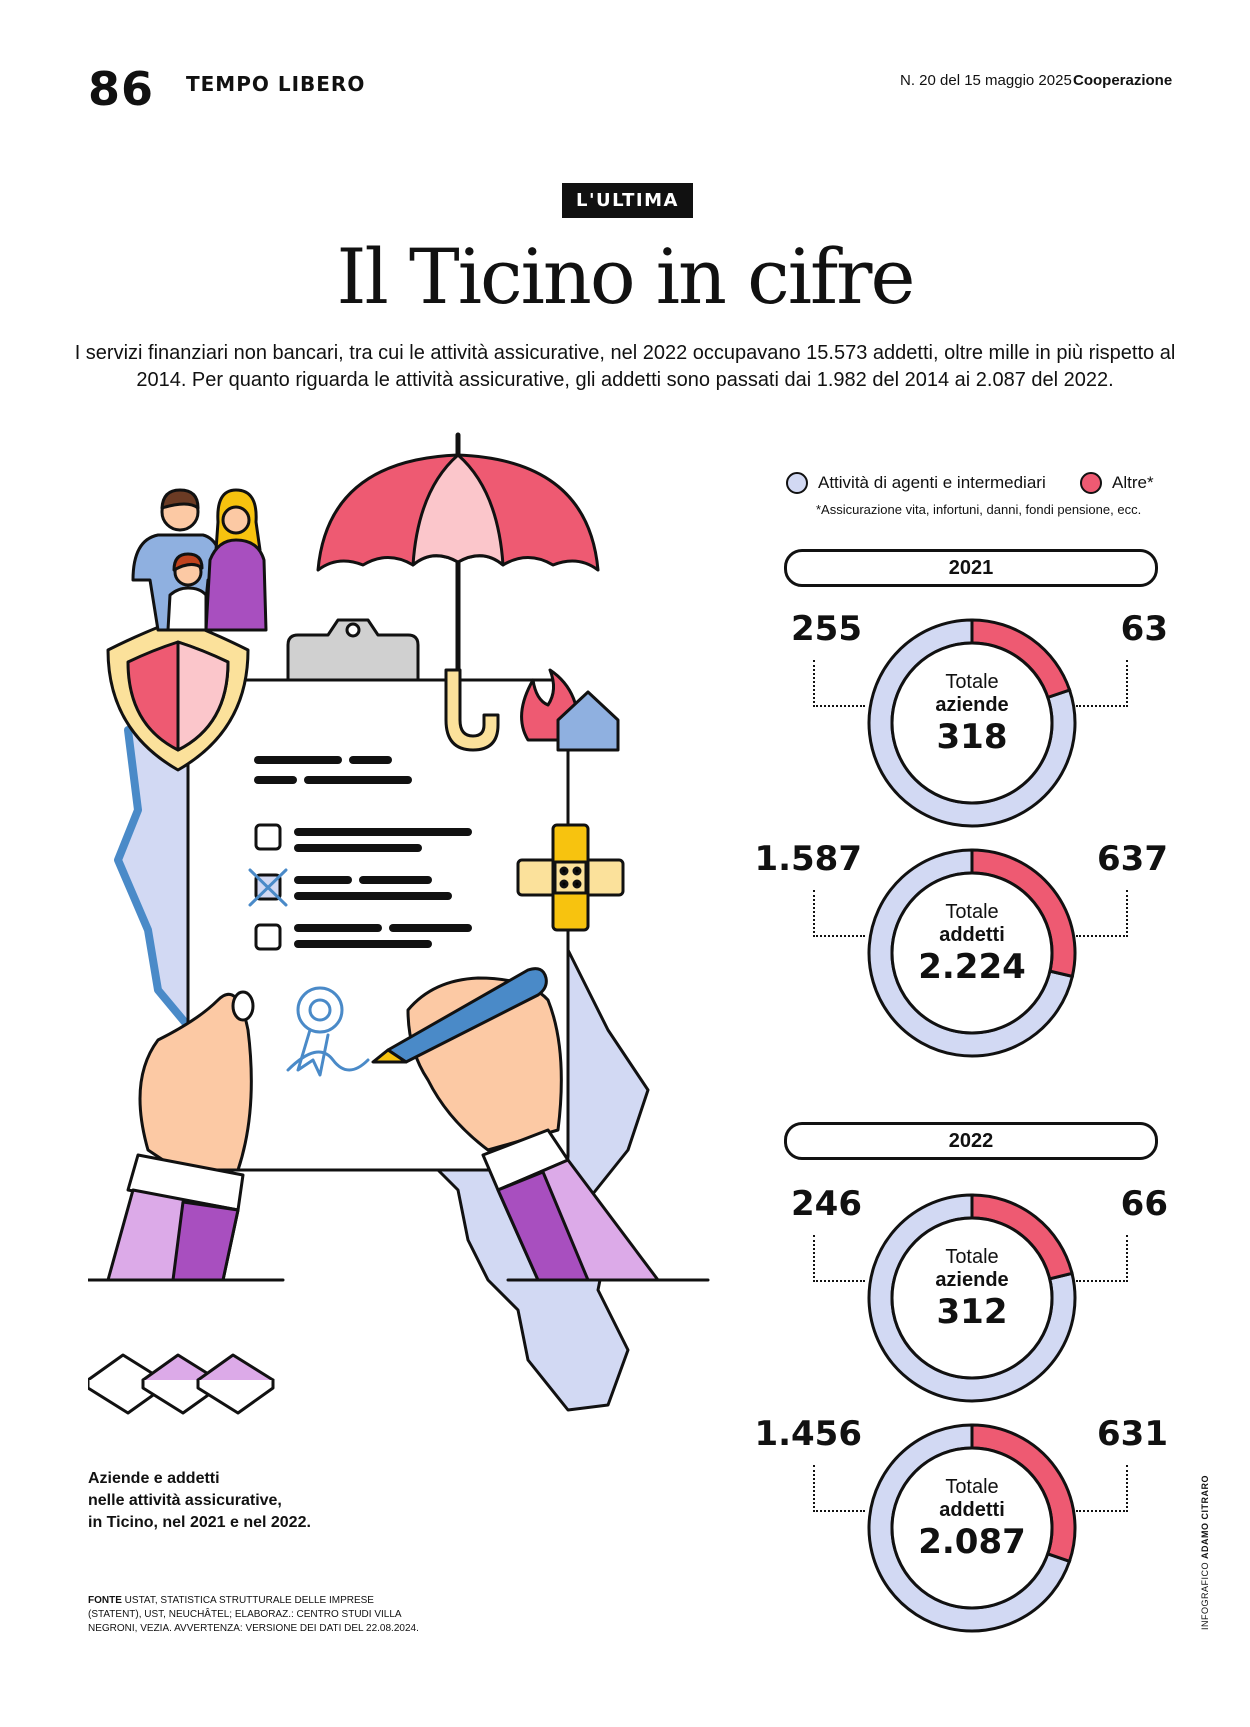 Image resolution: width=1250 pixels, height=1727 pixels. Describe the element at coordinates (971, 1141) in the screenshot. I see `year-pill-2022: 2022` at that location.